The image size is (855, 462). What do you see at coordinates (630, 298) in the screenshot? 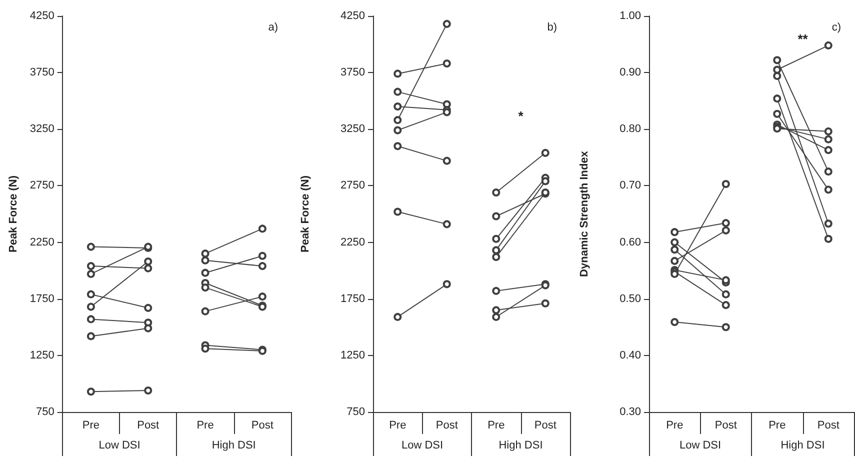
I see `y-tick-label: 0.50` at bounding box center [630, 298].